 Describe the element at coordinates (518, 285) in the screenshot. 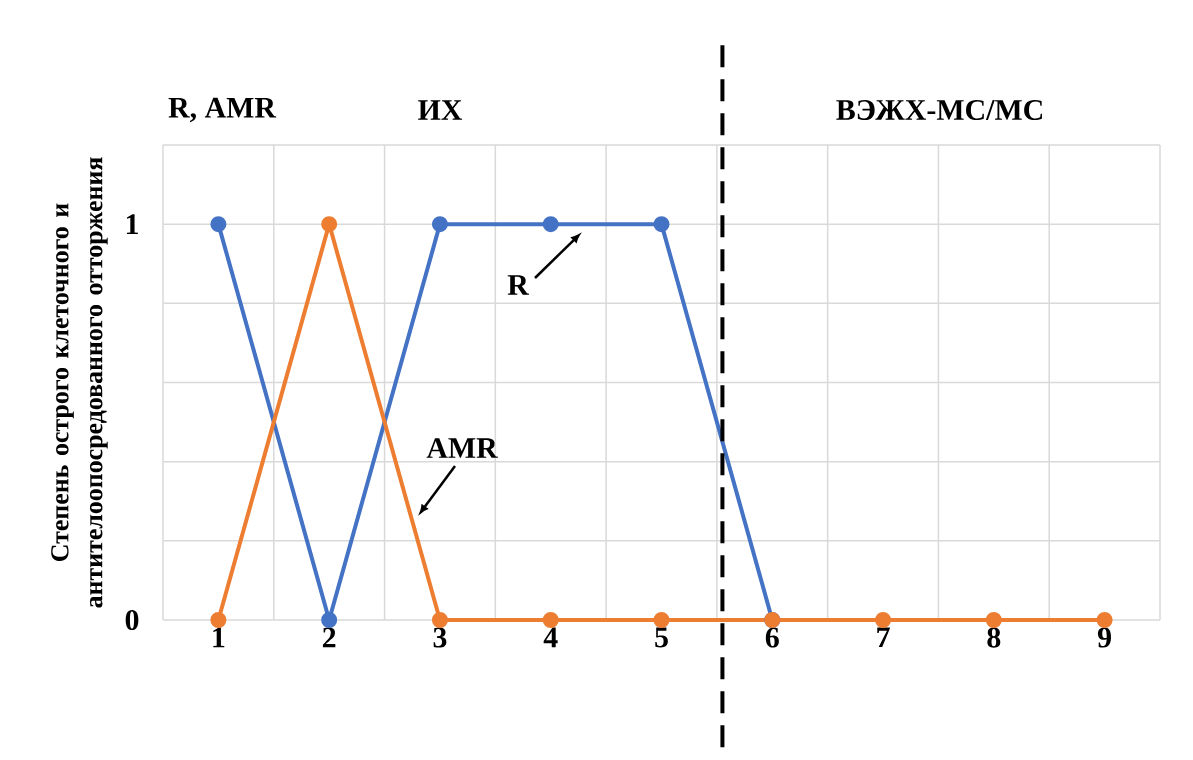

I see `annotation: R` at that location.